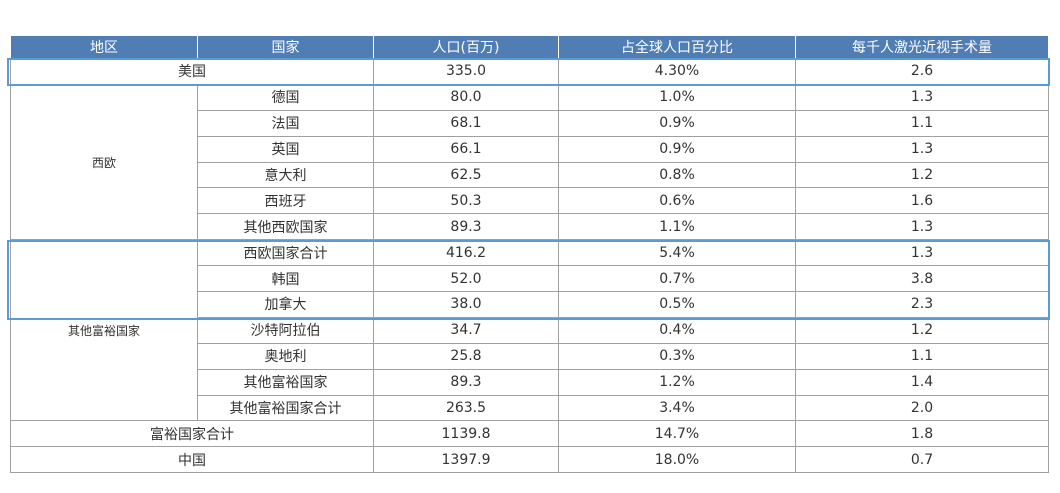 The image size is (1060, 493). Describe the element at coordinates (922, 71) in the screenshot. I see `table-cell: 2.6` at that location.